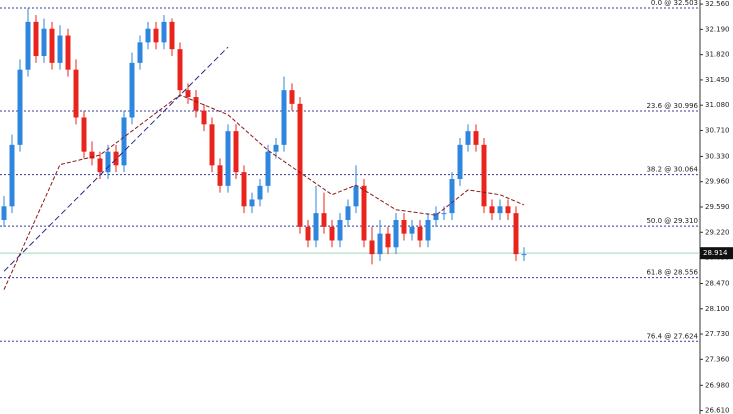 This screenshot has height=414, width=733. What do you see at coordinates (717, 232) in the screenshot?
I see `y-tick-label: 29.220` at bounding box center [717, 232].